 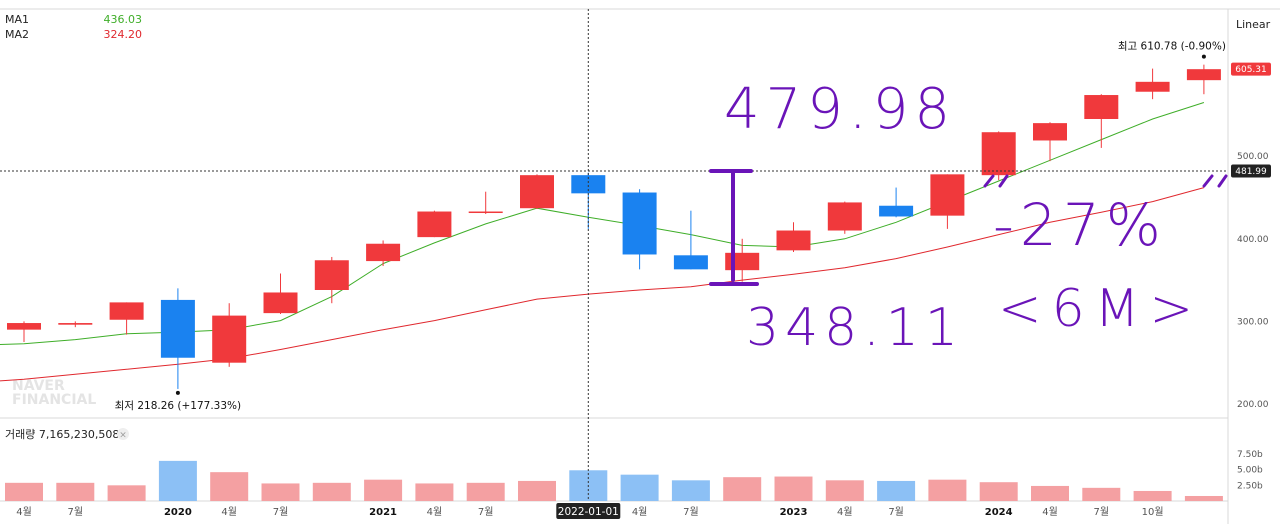 What do you see at coordinates (17, 19) in the screenshot?
I see `ma1-legend-label: MA1` at bounding box center [17, 19].